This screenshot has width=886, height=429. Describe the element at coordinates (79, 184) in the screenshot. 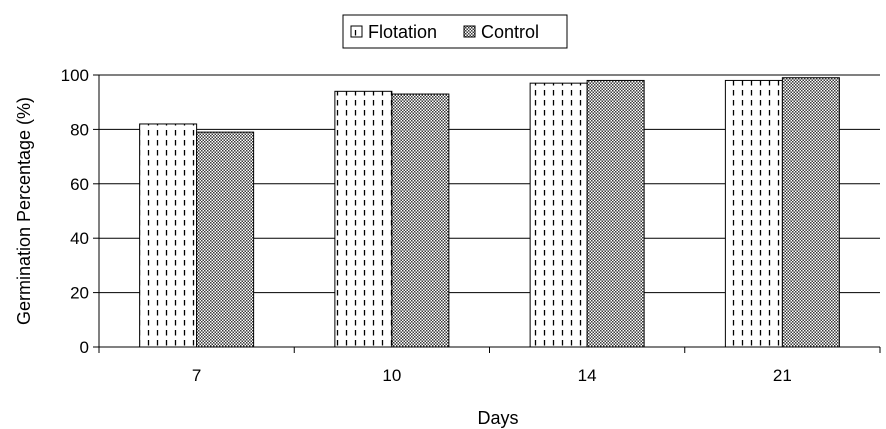

I see `y-tick-label: 60` at that location.